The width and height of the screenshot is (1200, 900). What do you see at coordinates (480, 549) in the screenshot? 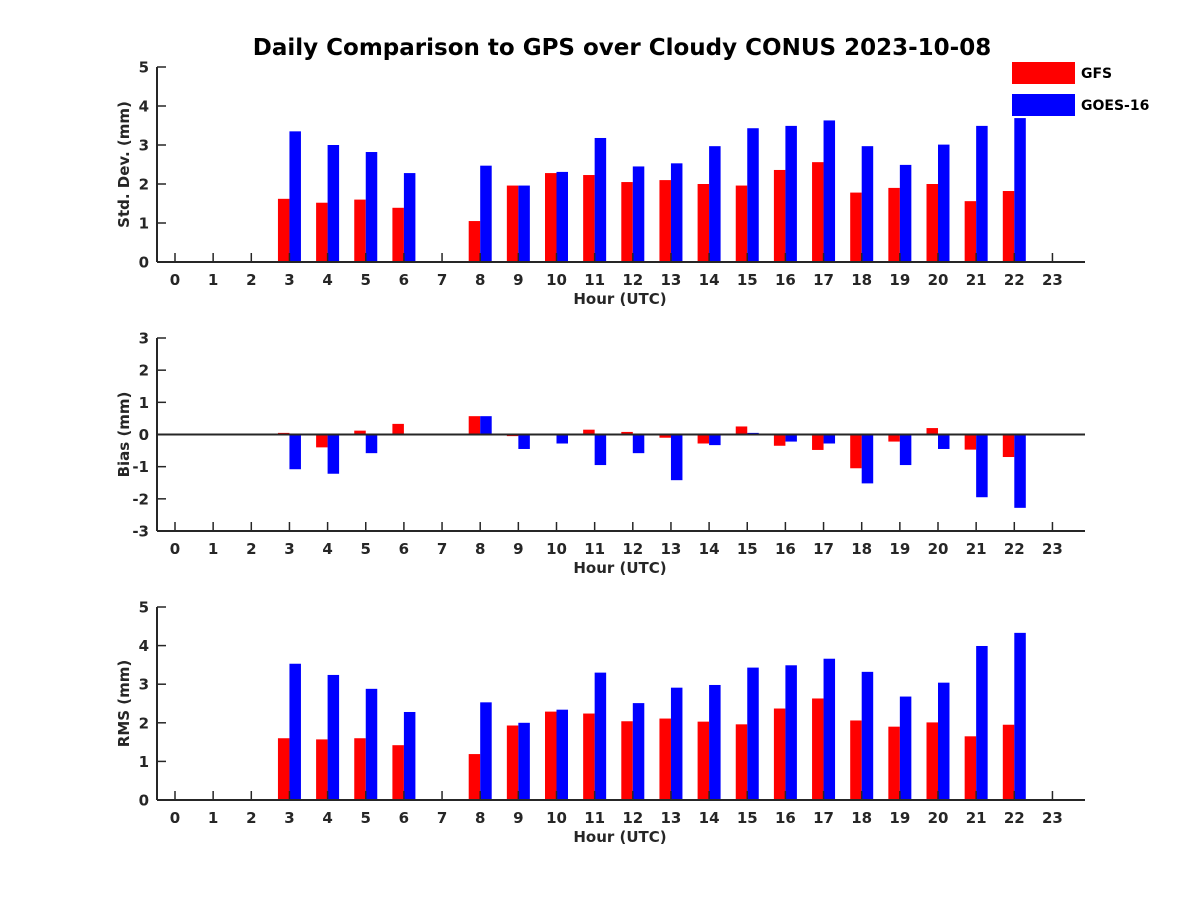
I see `x-tick-label: 8` at bounding box center [480, 549].